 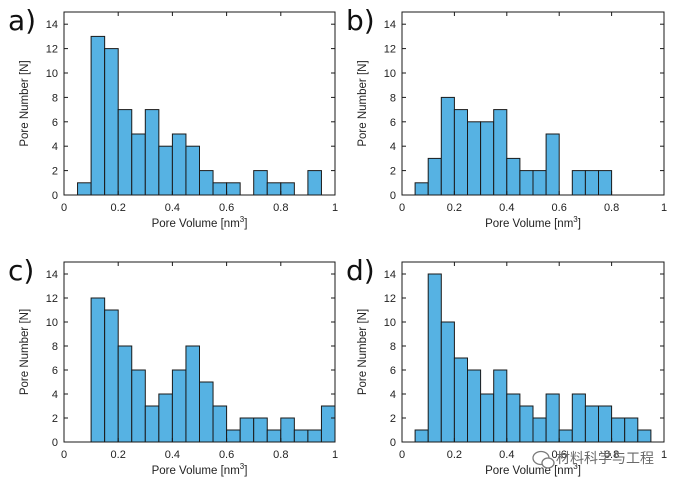 I want to click on watermark-text: 材料科学与工程, so click(x=605, y=459).